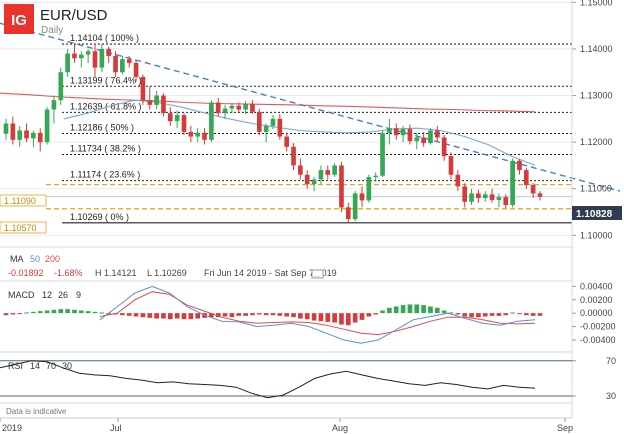 This screenshot has height=434, width=624. I want to click on ig-logo: IG, so click(19, 19).